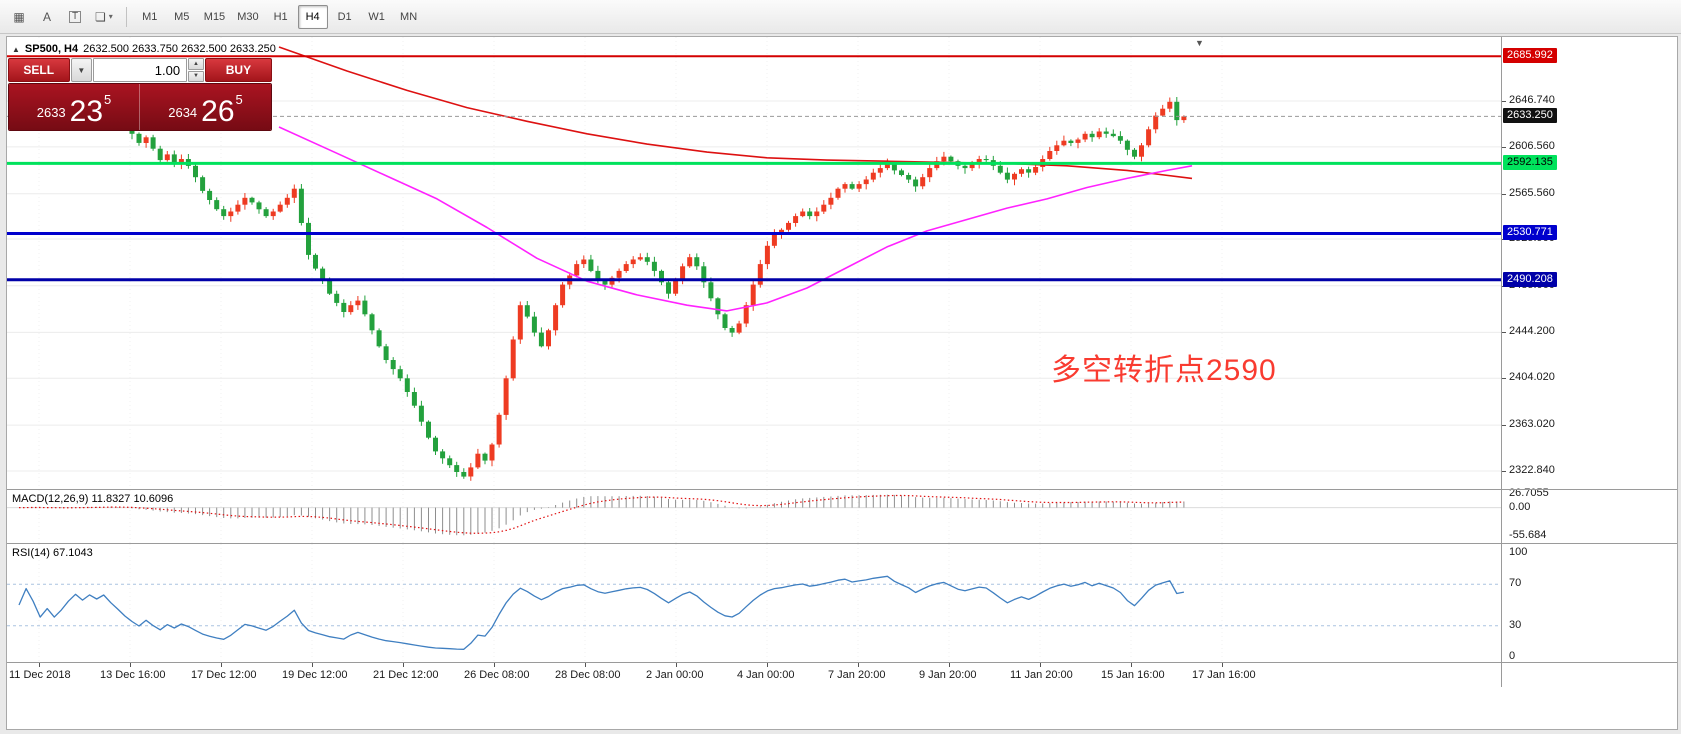 The width and height of the screenshot is (1681, 734). I want to click on time-axis-label: 21 Dec 12:00, so click(406, 675).